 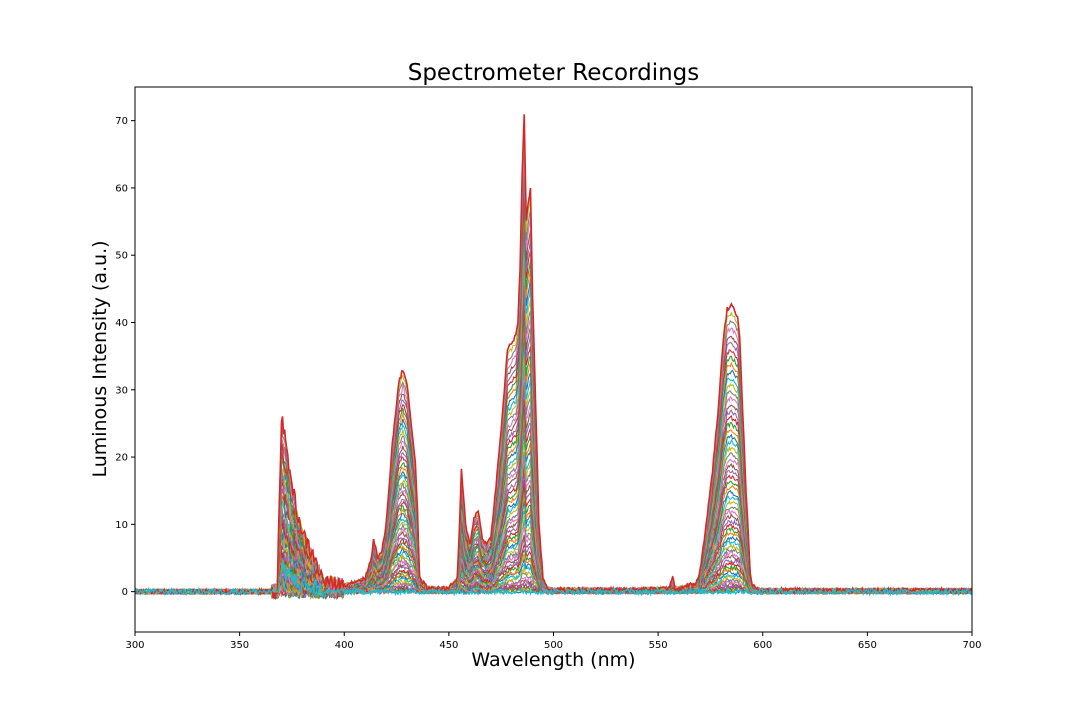 What do you see at coordinates (553, 645) in the screenshot?
I see `x-tick-label: 500` at bounding box center [553, 645].